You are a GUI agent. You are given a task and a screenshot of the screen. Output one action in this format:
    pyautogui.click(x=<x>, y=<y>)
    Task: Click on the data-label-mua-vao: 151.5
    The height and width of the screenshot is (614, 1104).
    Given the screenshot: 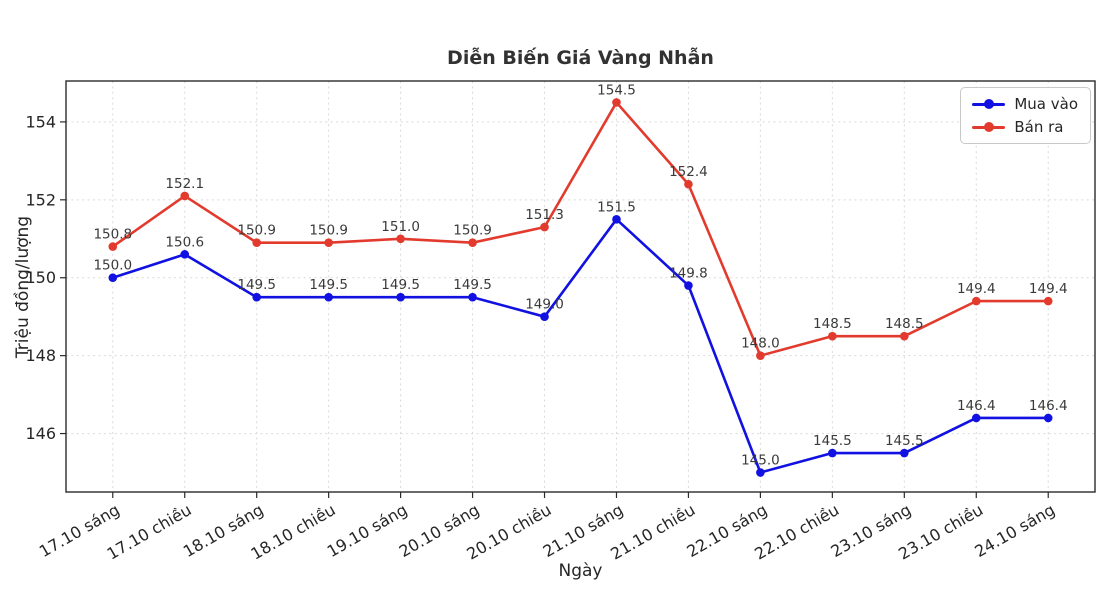 What is the action you would take?
    pyautogui.click(x=616, y=207)
    